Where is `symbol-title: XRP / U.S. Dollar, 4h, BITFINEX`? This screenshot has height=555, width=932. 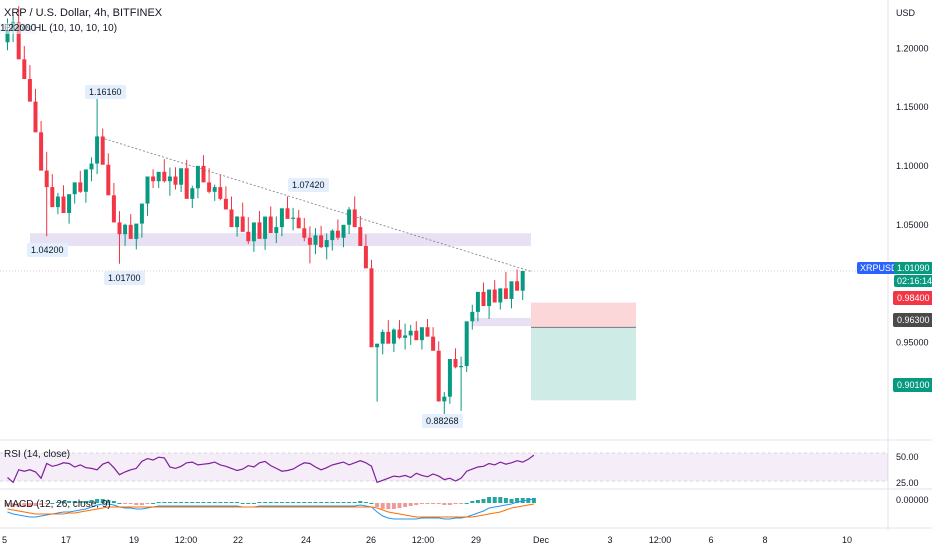
symbol-title: XRP / U.S. Dollar, 4h, BITFINEX is located at coordinates (83, 13).